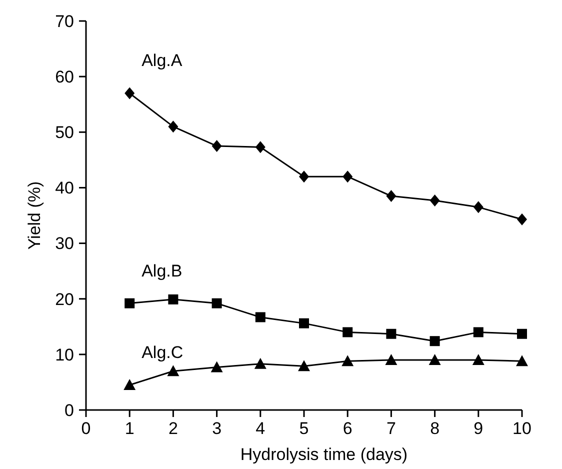  What do you see at coordinates (324, 454) in the screenshot?
I see `x-axis-title: Hydrolysis time (days)` at bounding box center [324, 454].